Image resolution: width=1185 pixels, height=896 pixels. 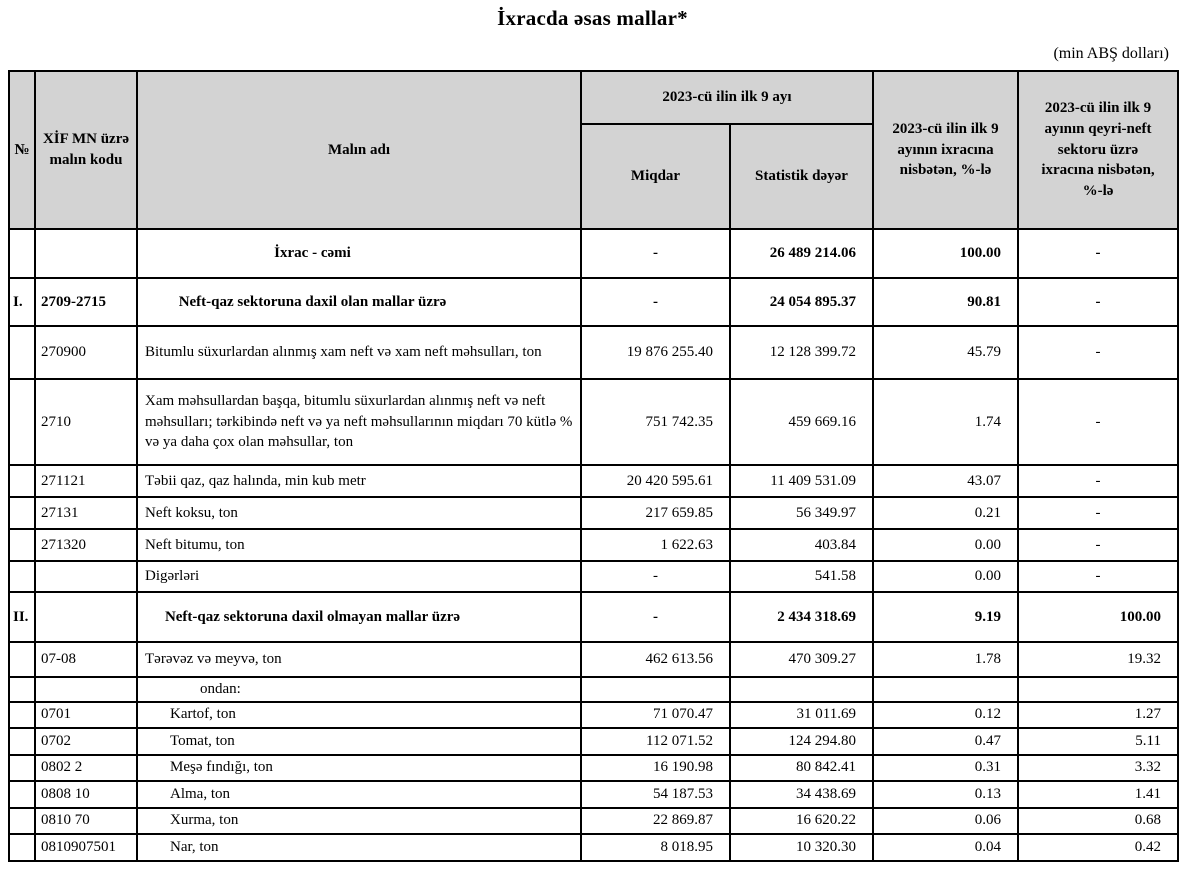 I want to click on cell-qty: 16 190.98, so click(x=655, y=767).